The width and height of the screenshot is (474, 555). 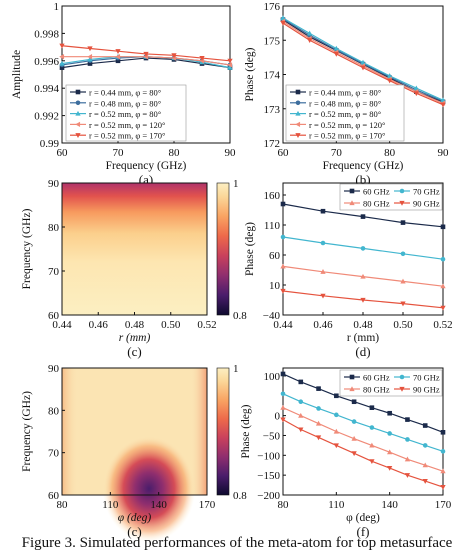 I want to click on y-tick-label: 172, so click(x=272, y=144).